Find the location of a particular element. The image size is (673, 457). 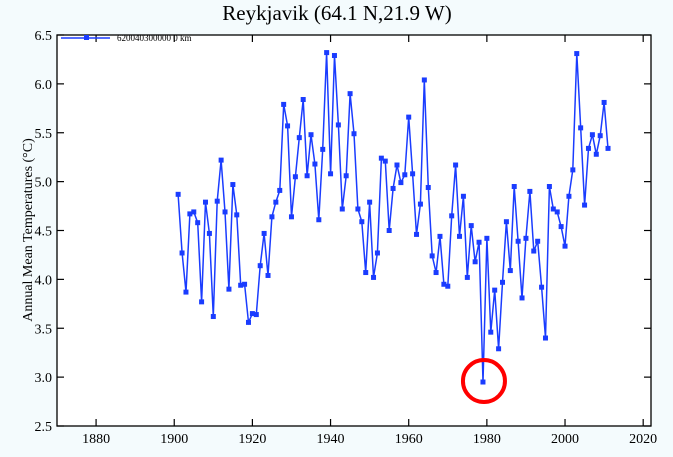

y-tick-label: 2.5 is located at coordinates (44, 427).